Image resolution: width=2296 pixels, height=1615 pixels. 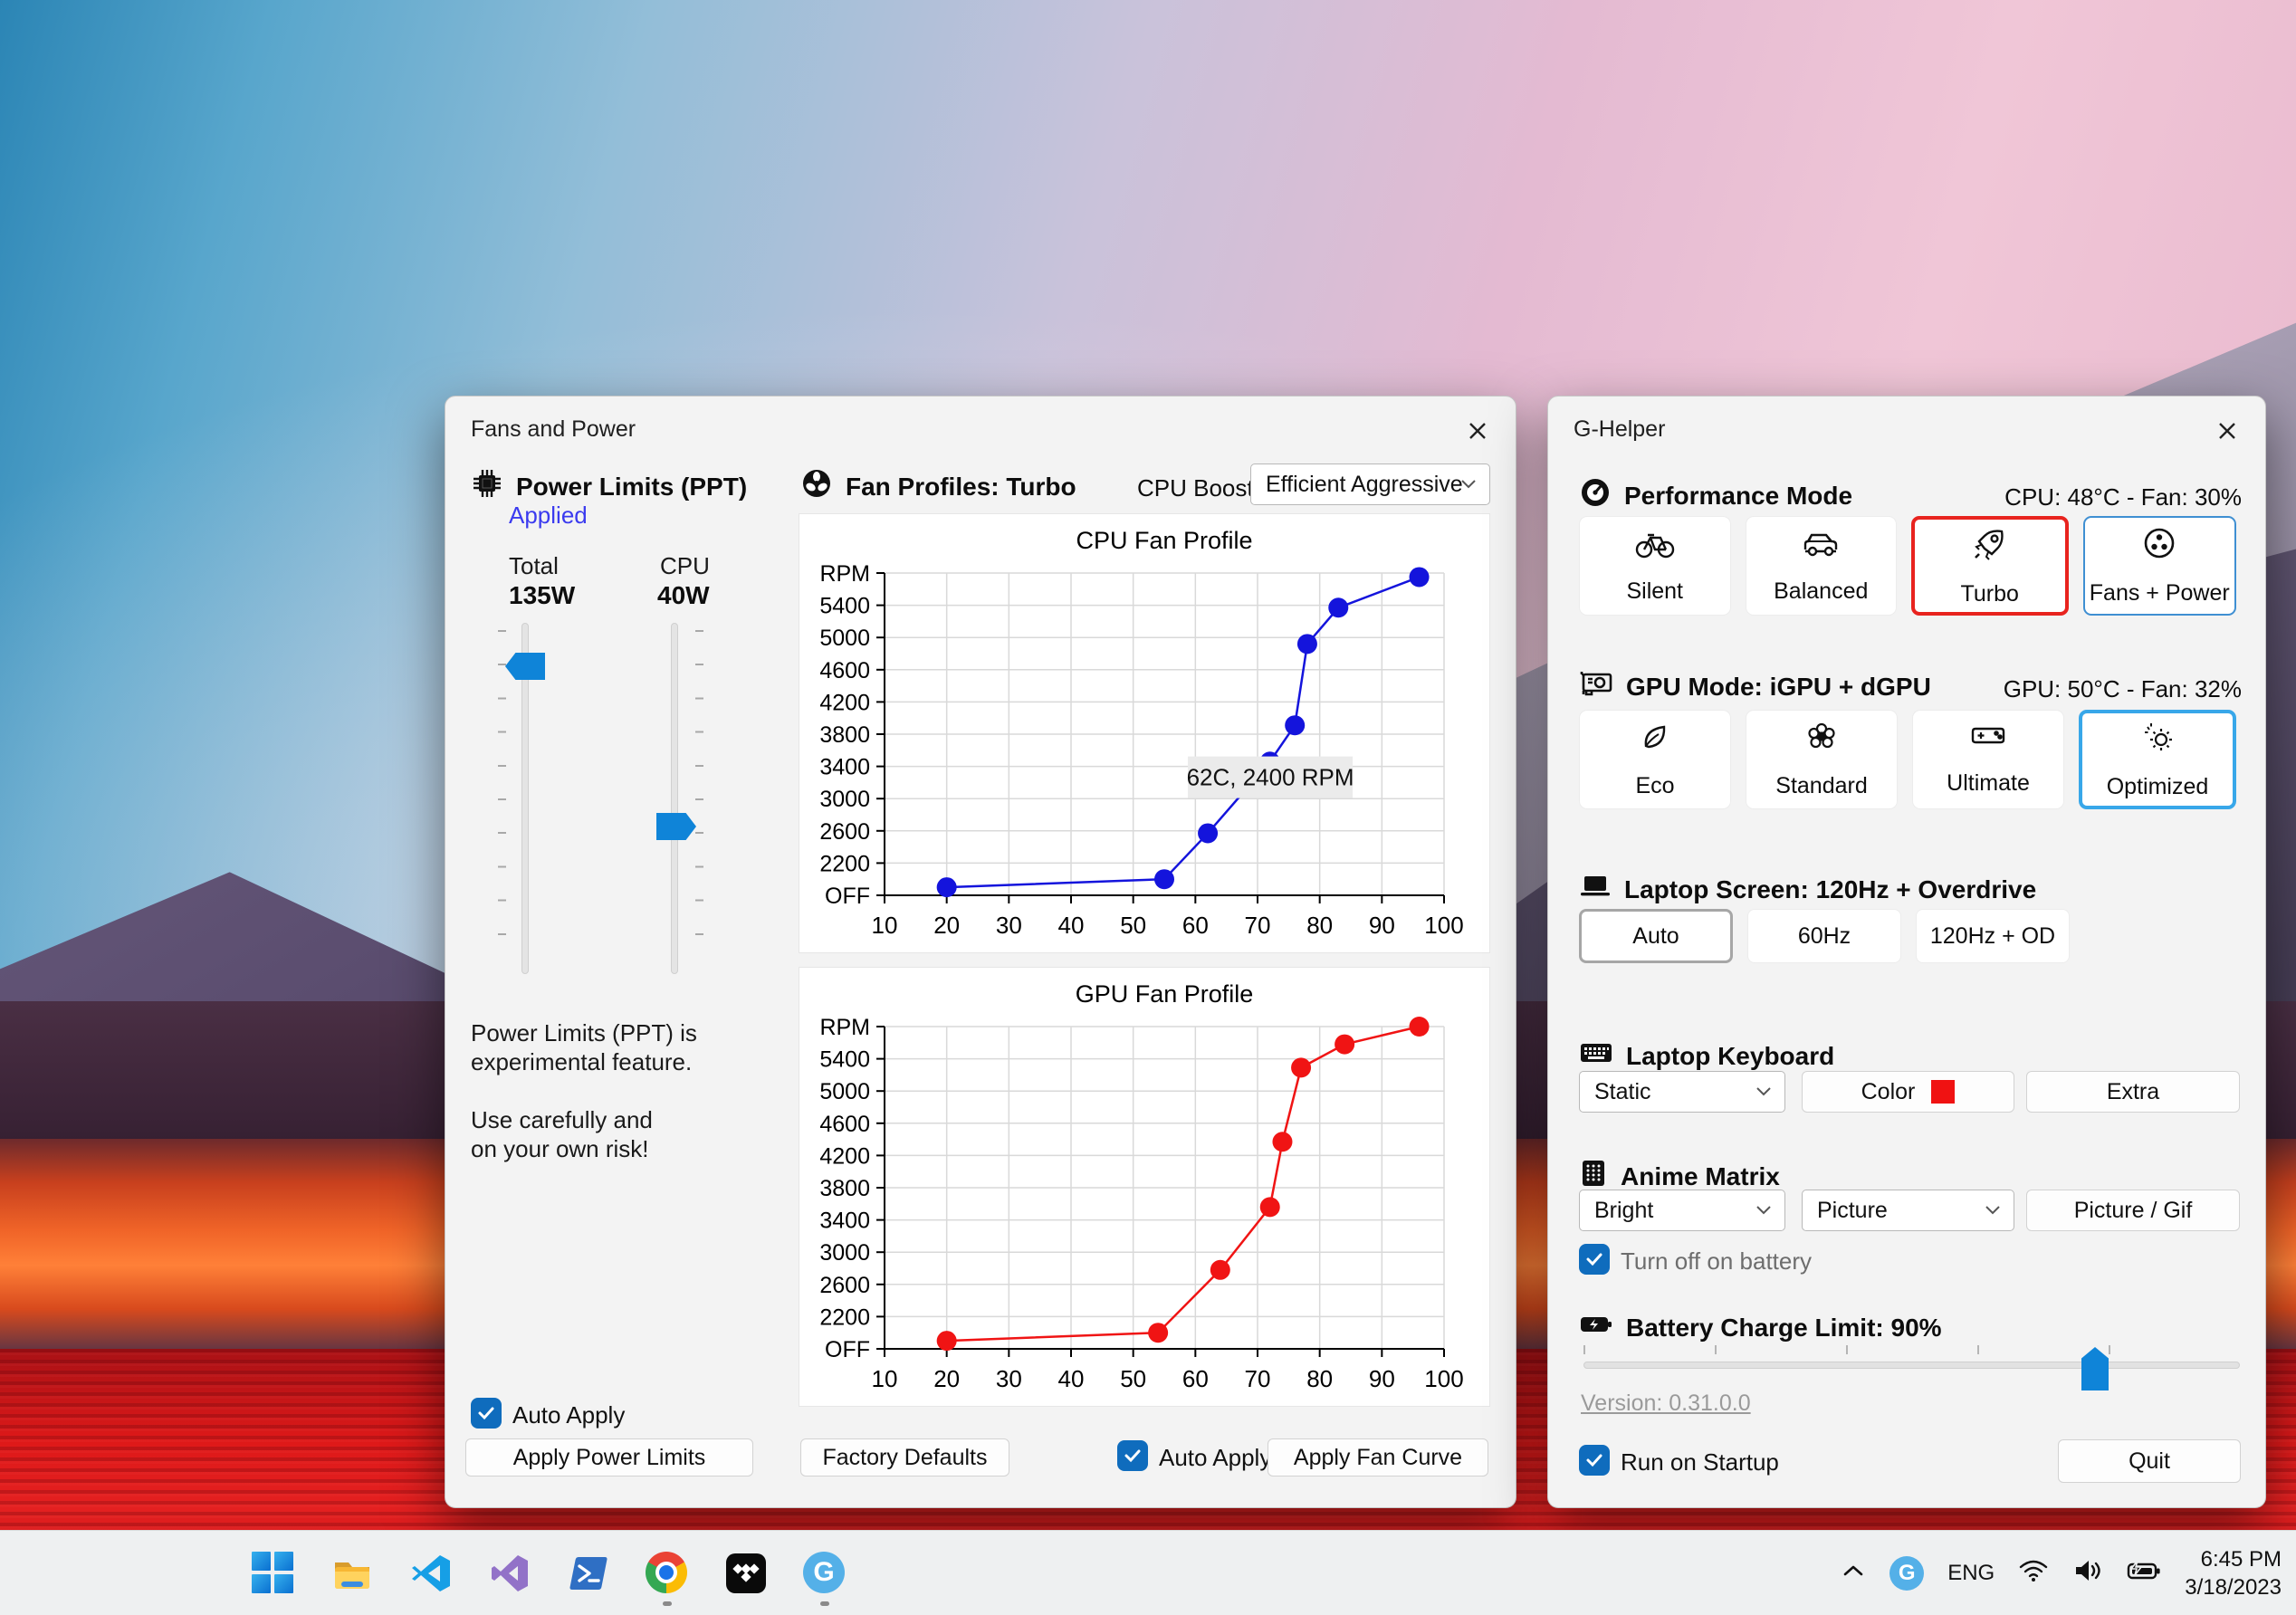 I want to click on factory-defaults-label: Factory Defaults, so click(x=905, y=1457).